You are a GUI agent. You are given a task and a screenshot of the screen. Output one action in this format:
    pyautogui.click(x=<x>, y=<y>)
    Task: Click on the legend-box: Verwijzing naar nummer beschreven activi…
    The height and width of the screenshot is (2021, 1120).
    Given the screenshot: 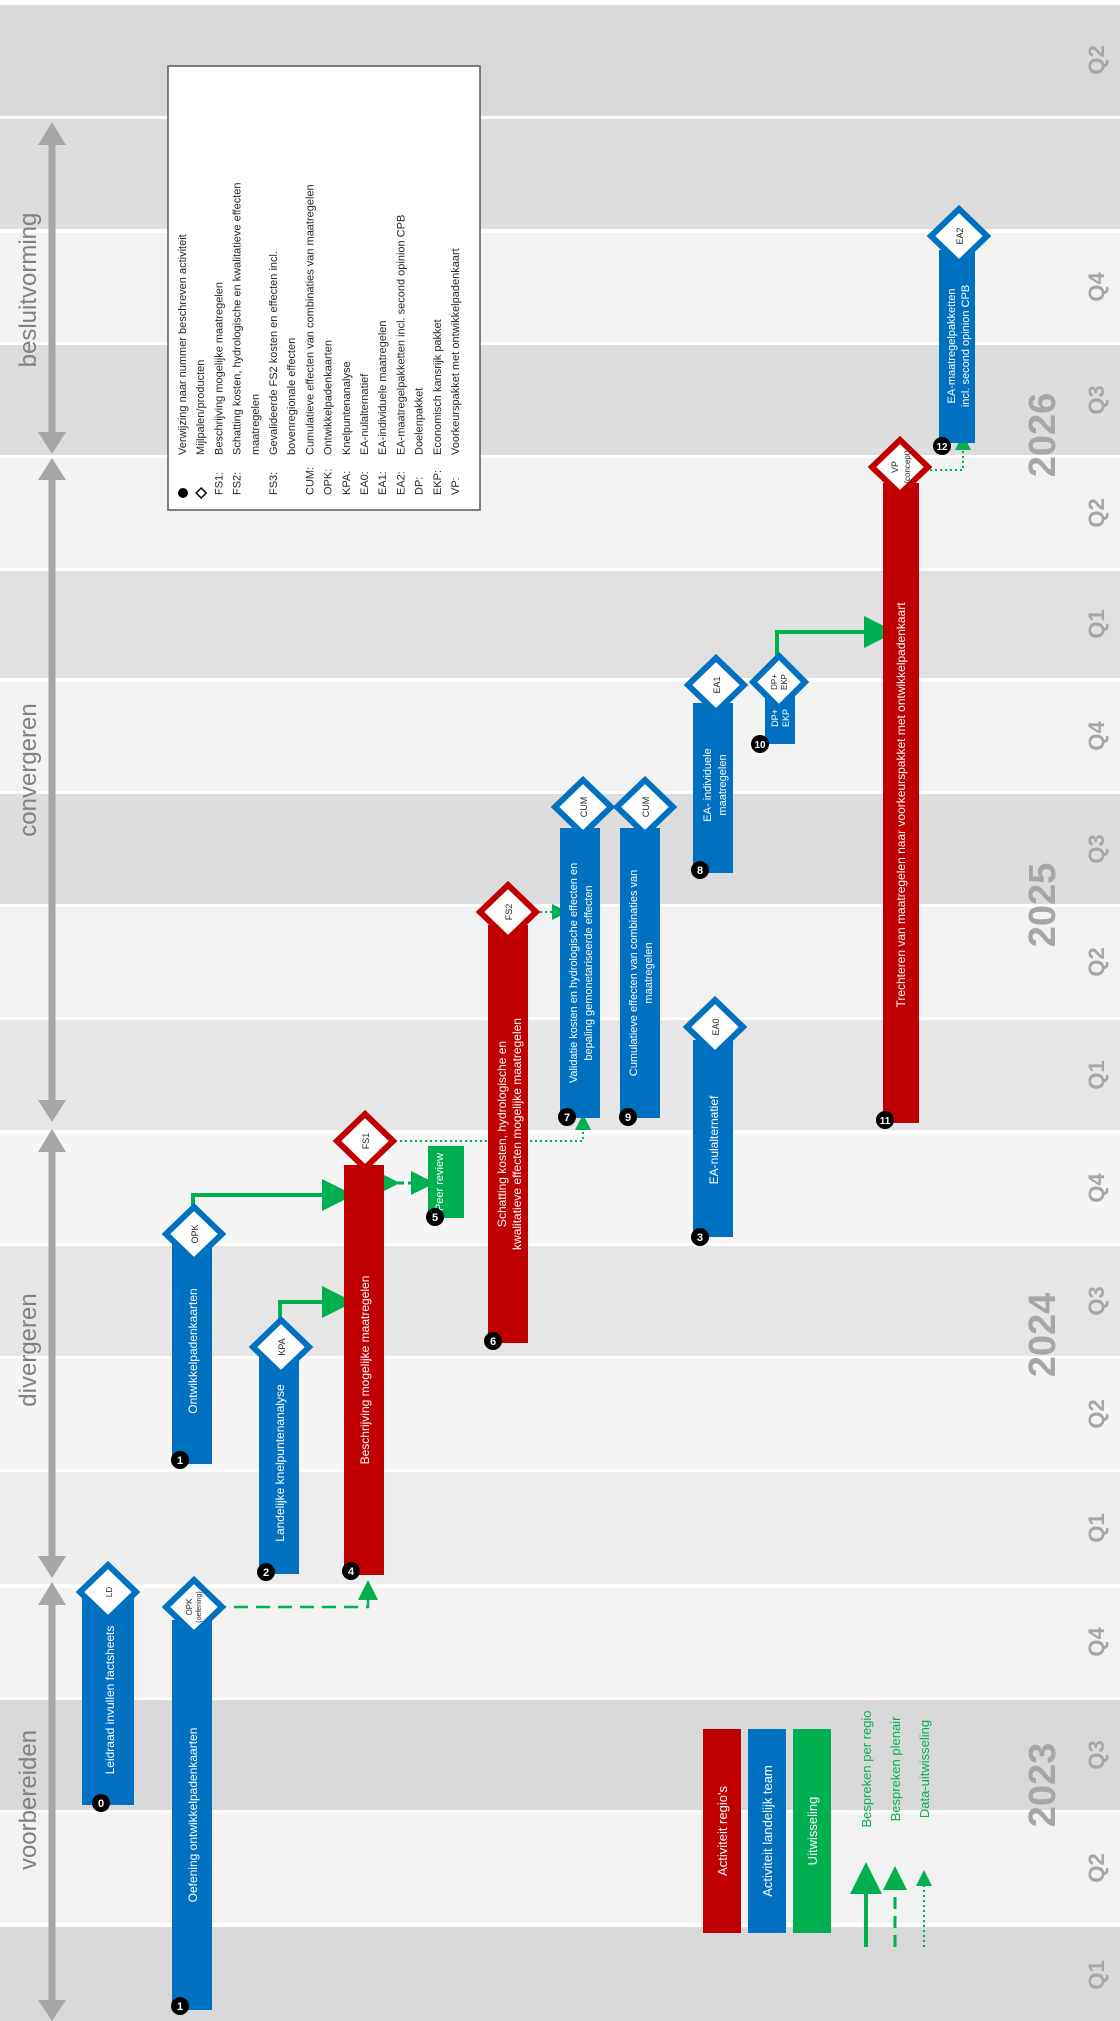 What is the action you would take?
    pyautogui.click(x=324, y=288)
    